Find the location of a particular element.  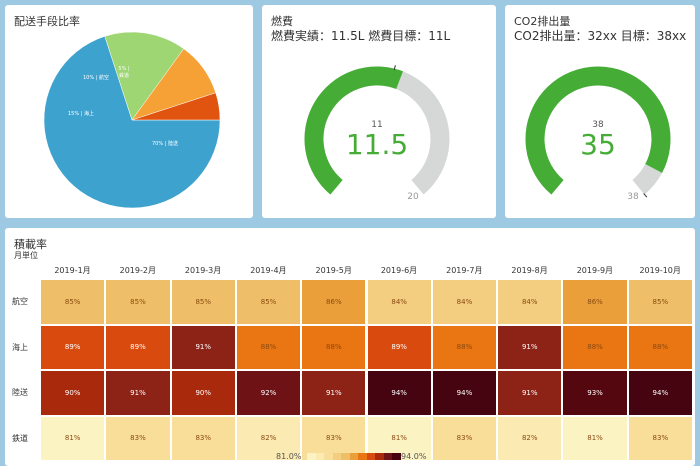

fuel-title: 燃費 is located at coordinates (282, 21).